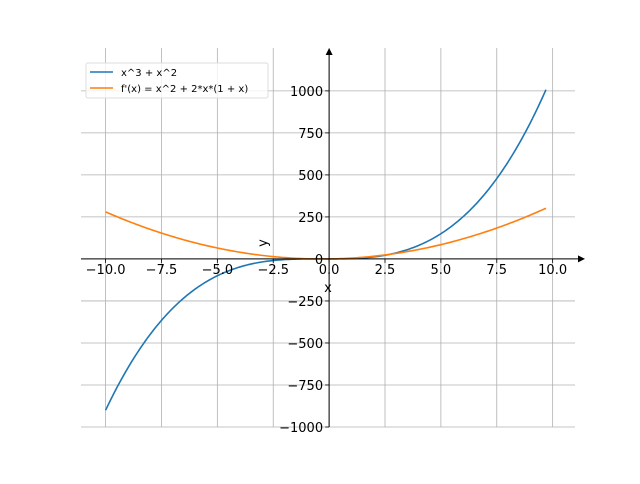 This screenshot has width=640, height=484. I want to click on x-tick-label: −10.0, so click(106, 270).